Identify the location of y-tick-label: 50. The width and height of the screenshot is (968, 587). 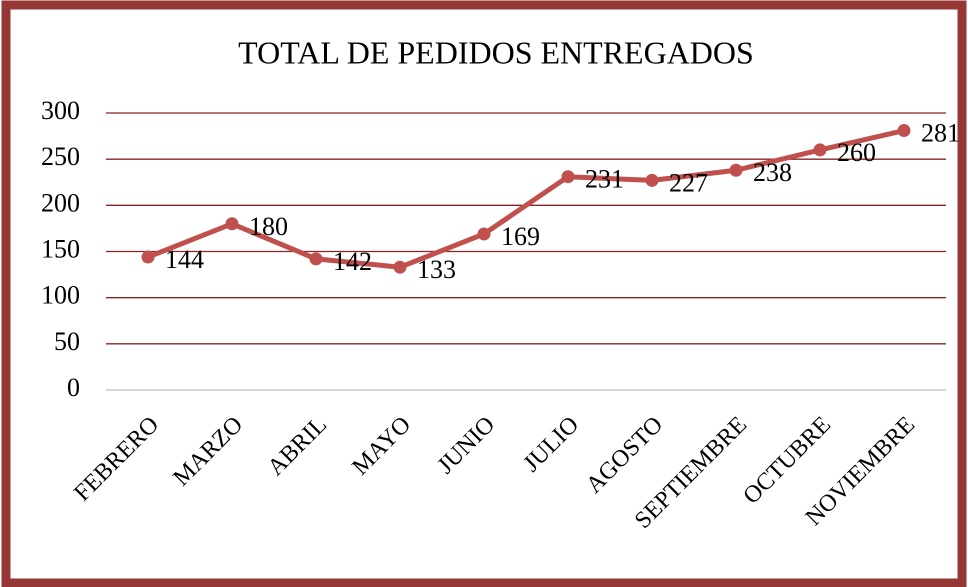
(67, 341).